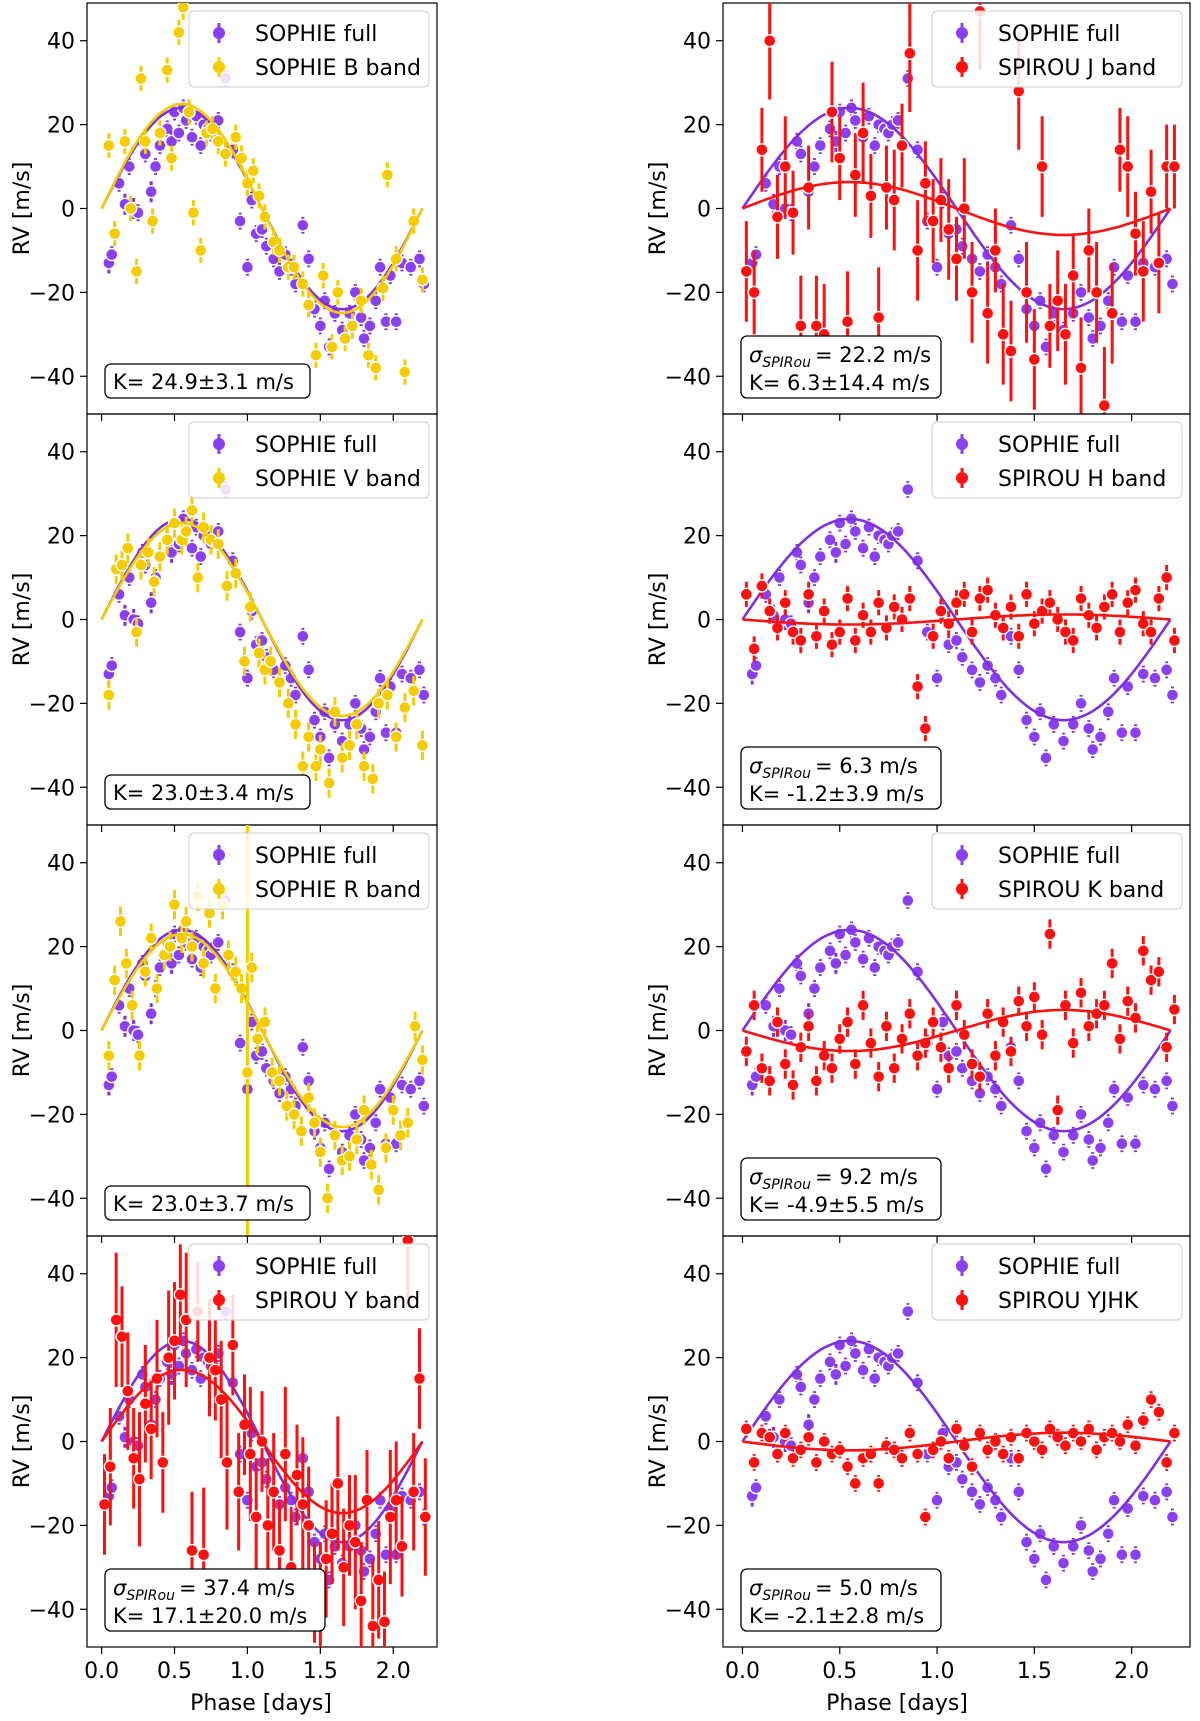 The height and width of the screenshot is (1721, 1200). What do you see at coordinates (309, 49) in the screenshot?
I see `legend: SOPHIE full SOPHIE B band` at bounding box center [309, 49].